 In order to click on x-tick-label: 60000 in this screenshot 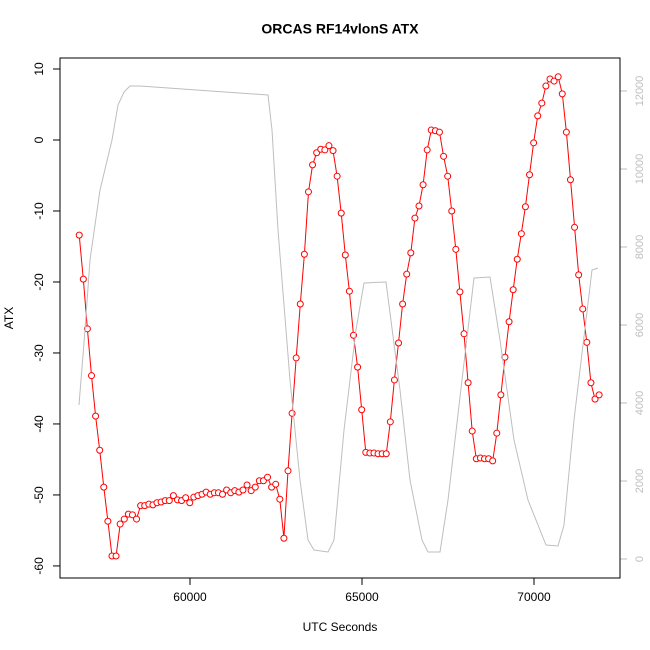, I will do `click(190, 597)`.